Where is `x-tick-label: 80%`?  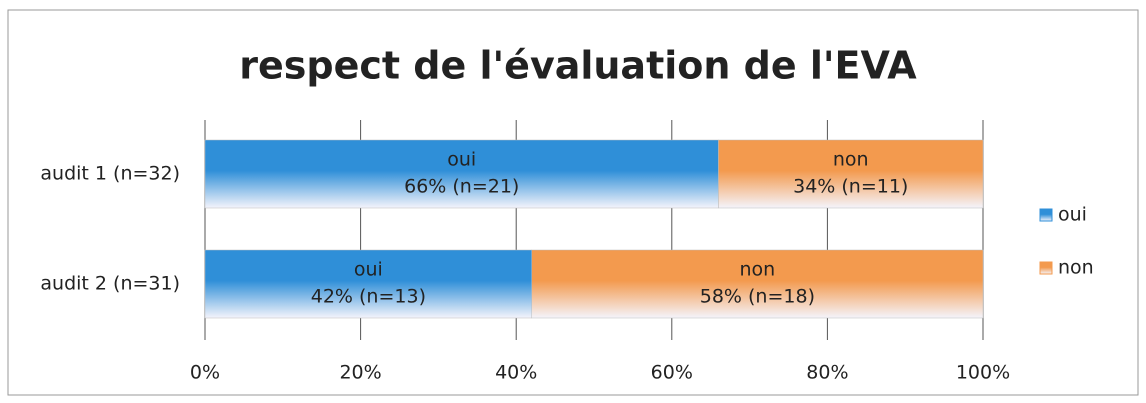 x-tick-label: 80% is located at coordinates (827, 373).